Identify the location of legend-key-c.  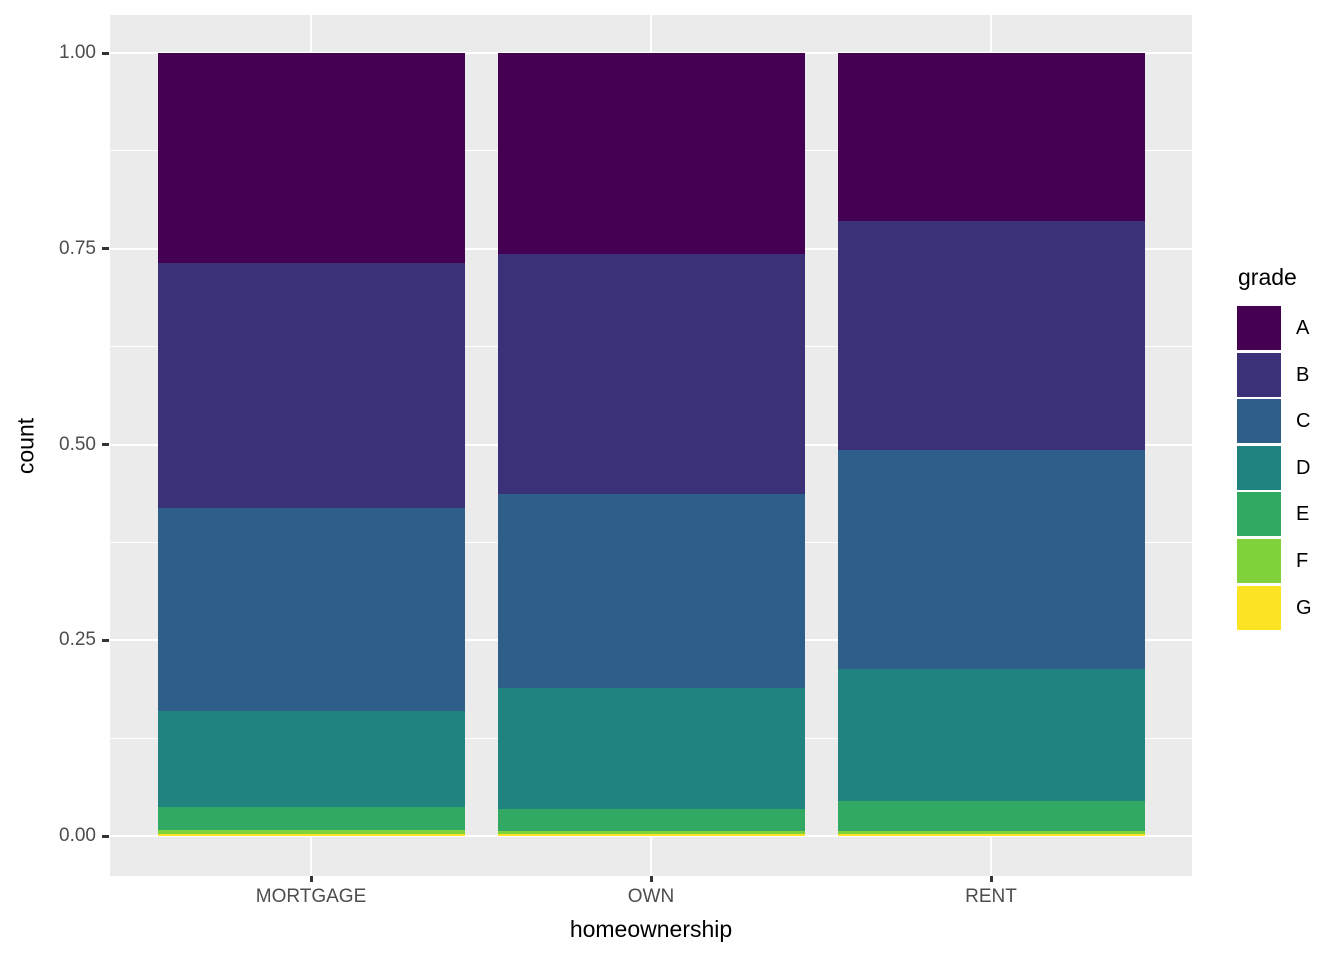
(1259, 421).